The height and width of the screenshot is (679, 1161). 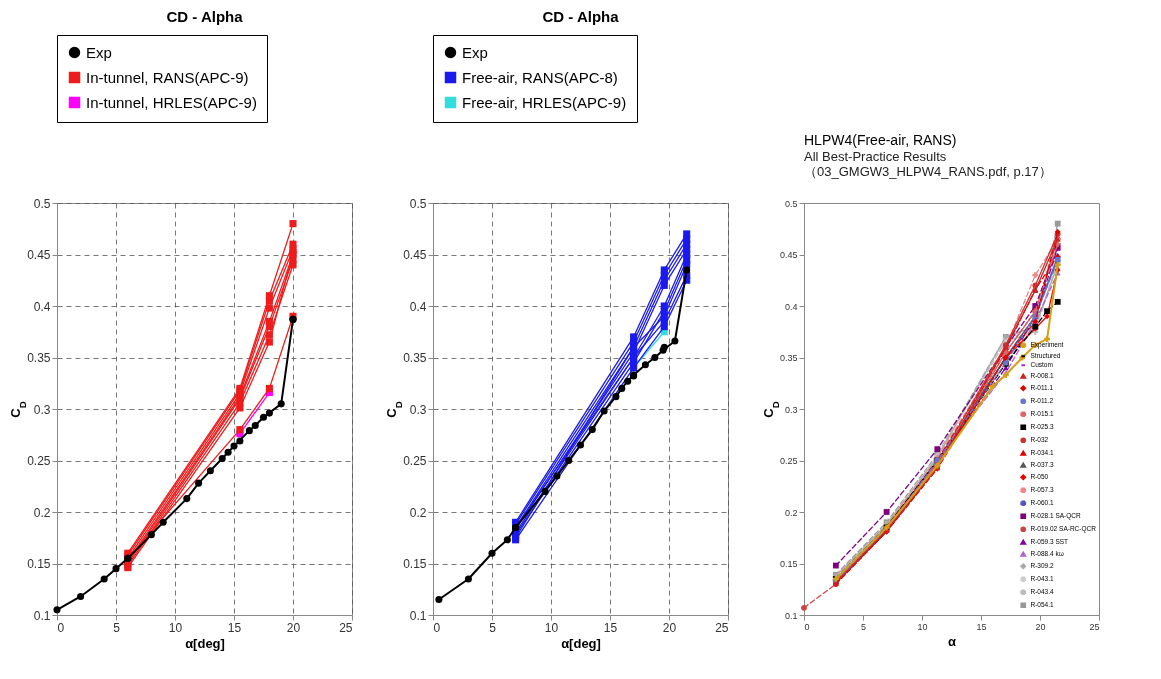 What do you see at coordinates (952, 641) in the screenshot?
I see `x-axis-title: α` at bounding box center [952, 641].